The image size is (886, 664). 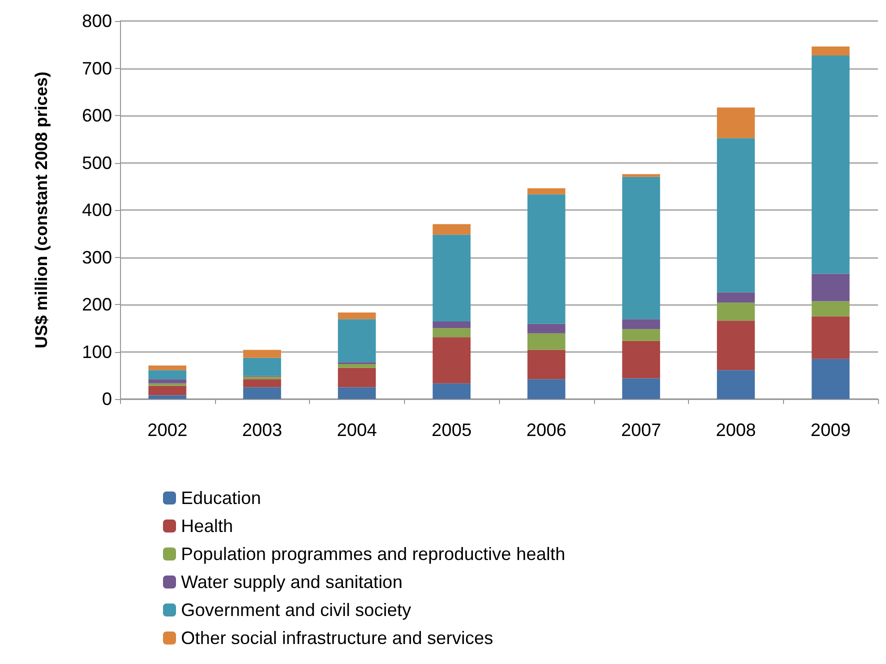 I want to click on legend-label: Government and civil society, so click(x=296, y=610).